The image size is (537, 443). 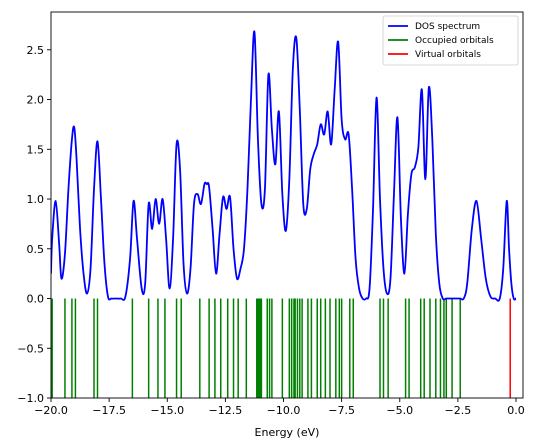 What do you see at coordinates (448, 55) in the screenshot?
I see `legend-label-virtual-orbitals: Virtual orbitals` at bounding box center [448, 55].